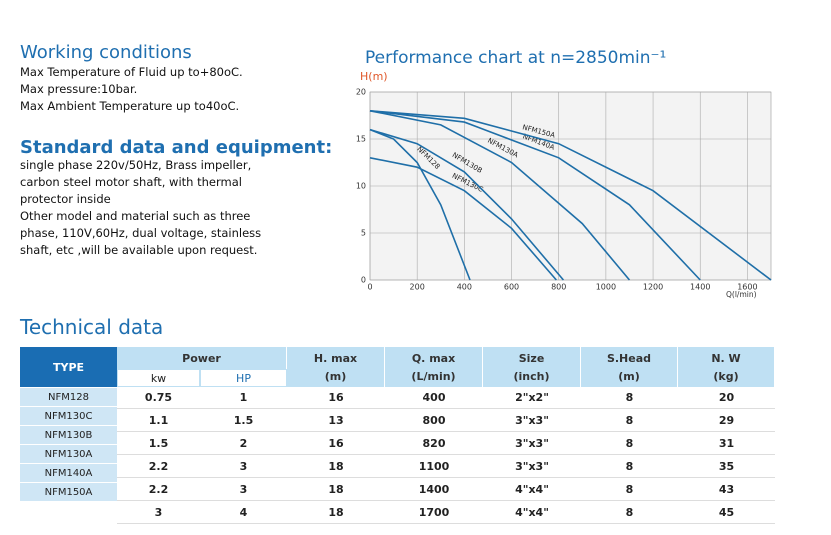 This screenshot has height=535, width=831. Describe the element at coordinates (434, 466) in the screenshot. I see `data-cell: 1100` at that location.